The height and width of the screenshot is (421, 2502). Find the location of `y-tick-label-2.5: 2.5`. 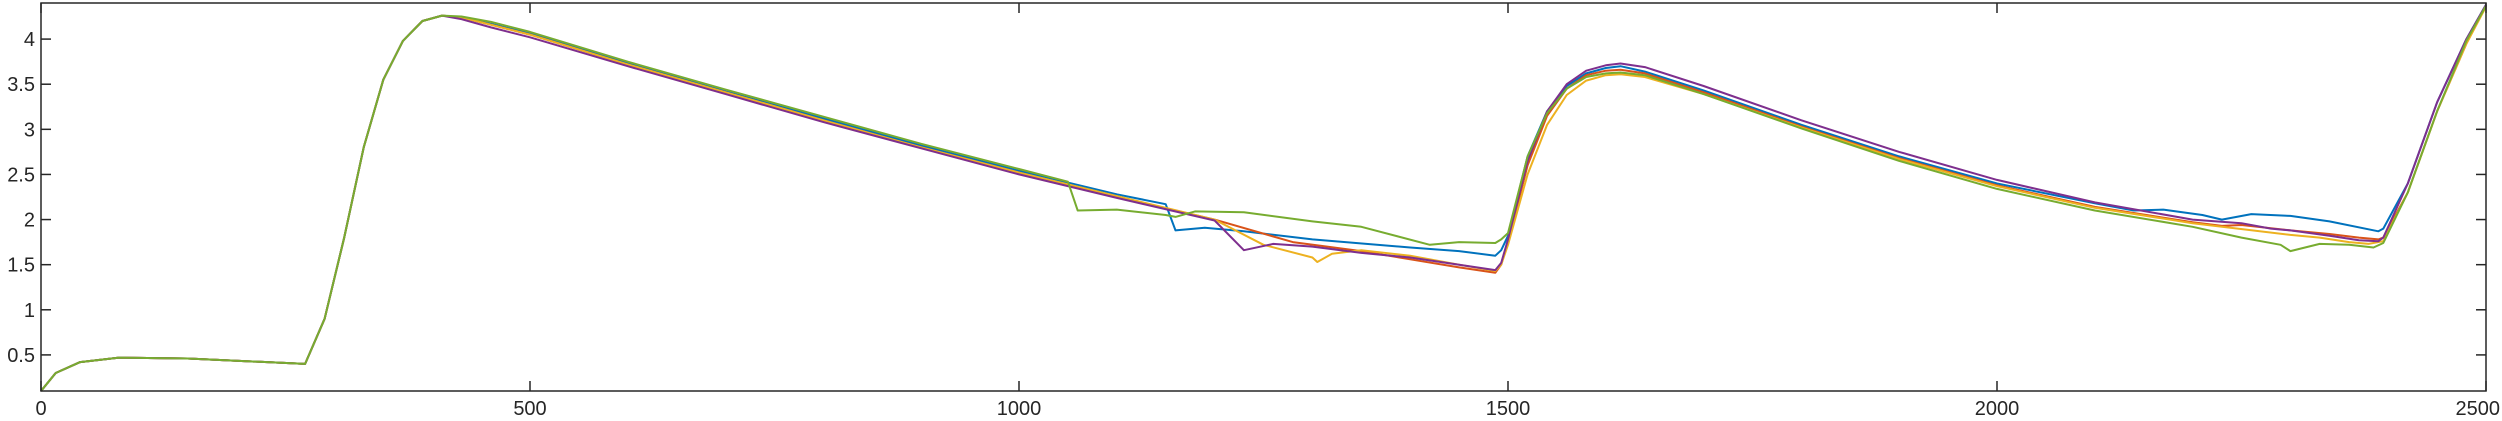

y-tick-label-2.5: 2.5 is located at coordinates (21, 175).